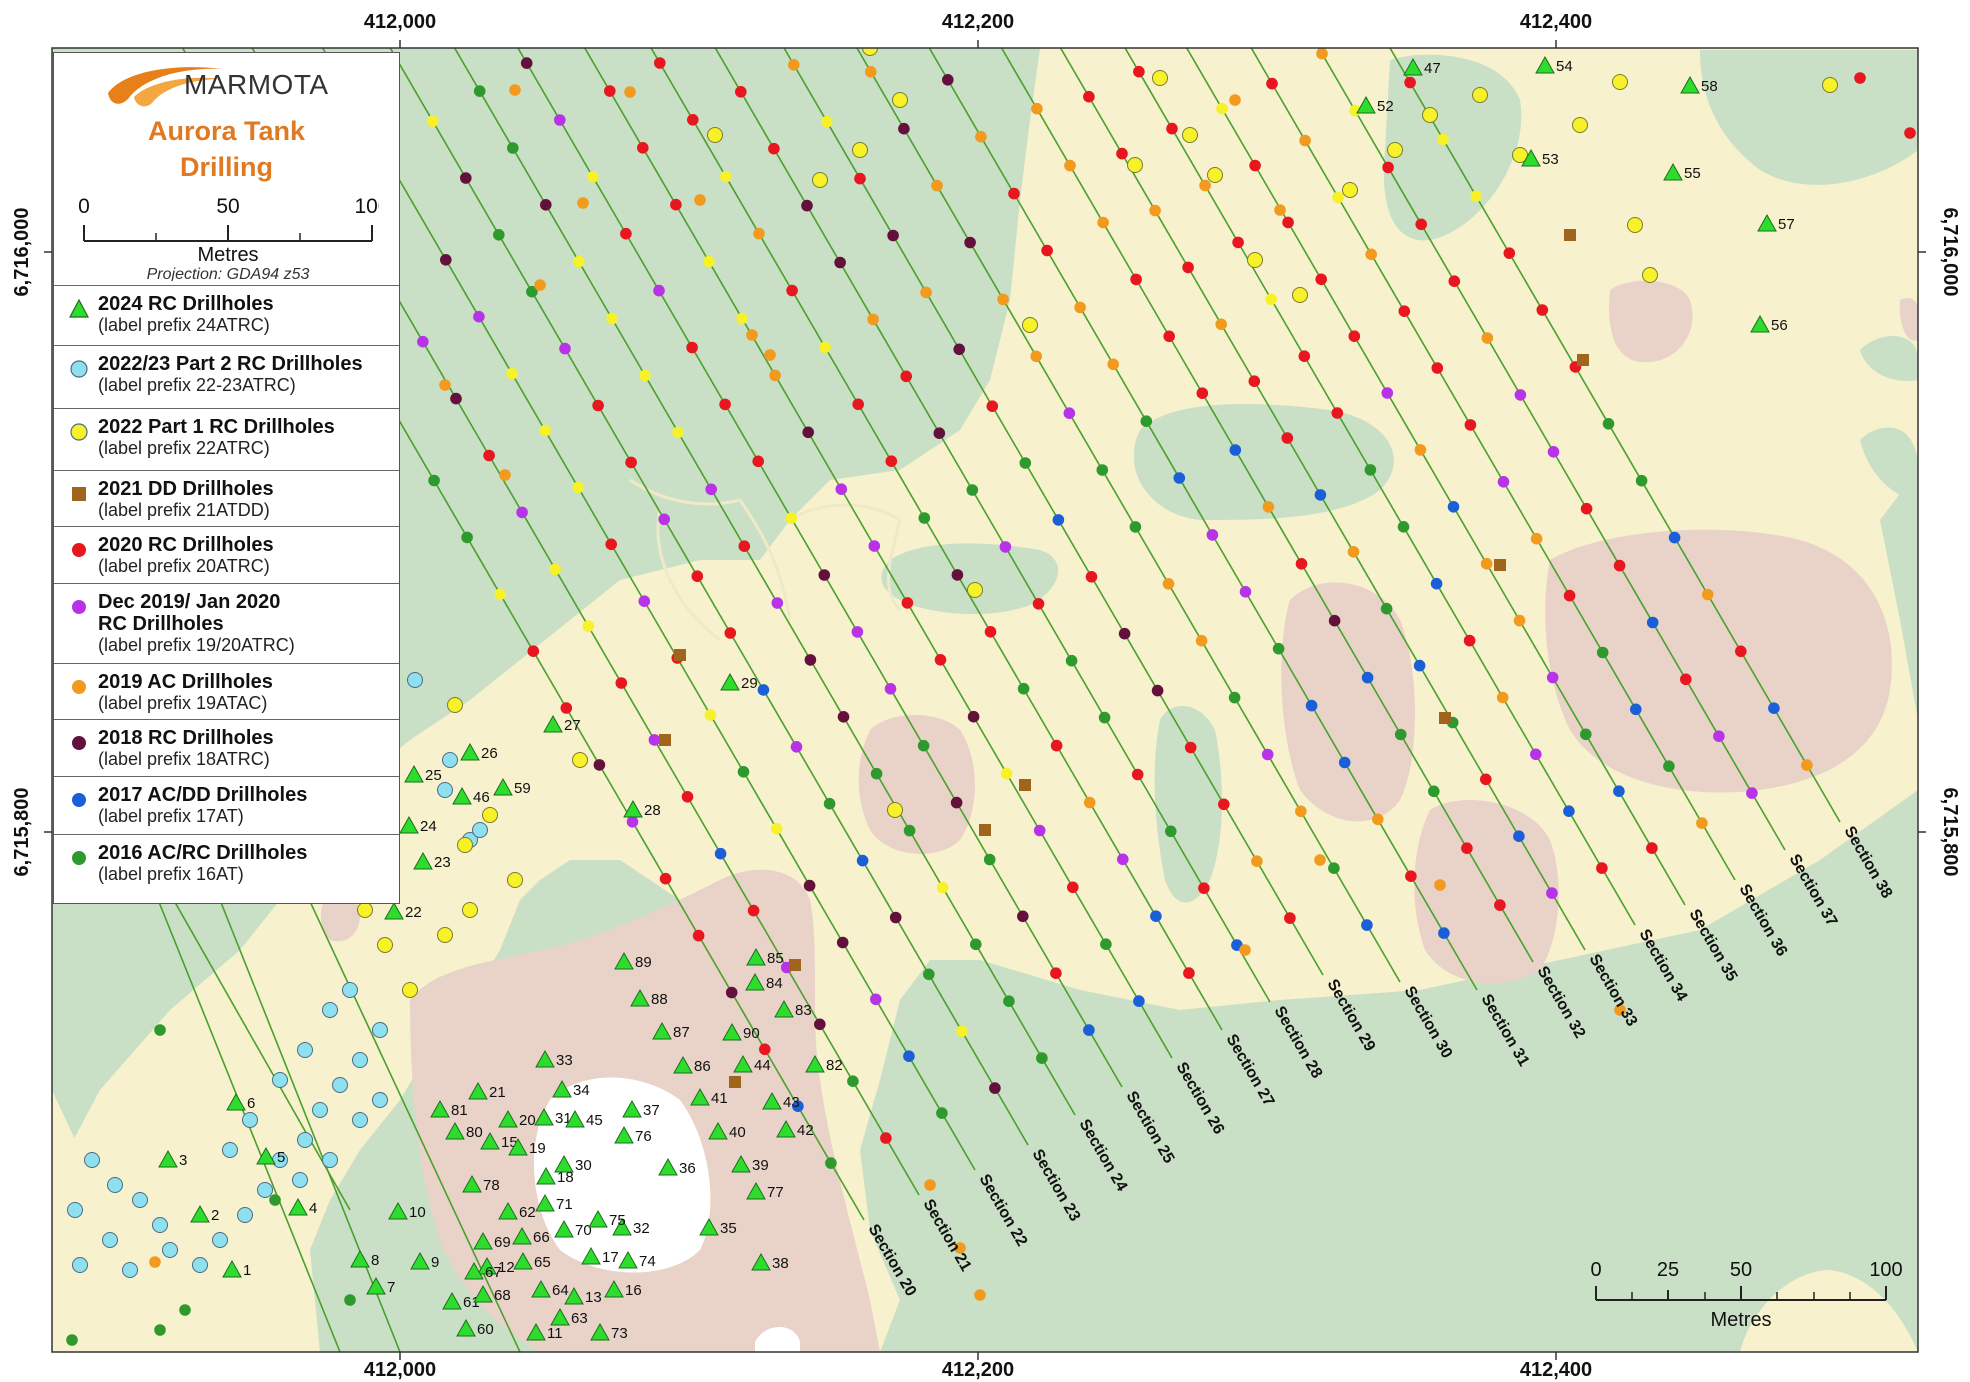  Describe the element at coordinates (1556, 22) in the screenshot. I see `easting-top-3: 412,400` at that location.